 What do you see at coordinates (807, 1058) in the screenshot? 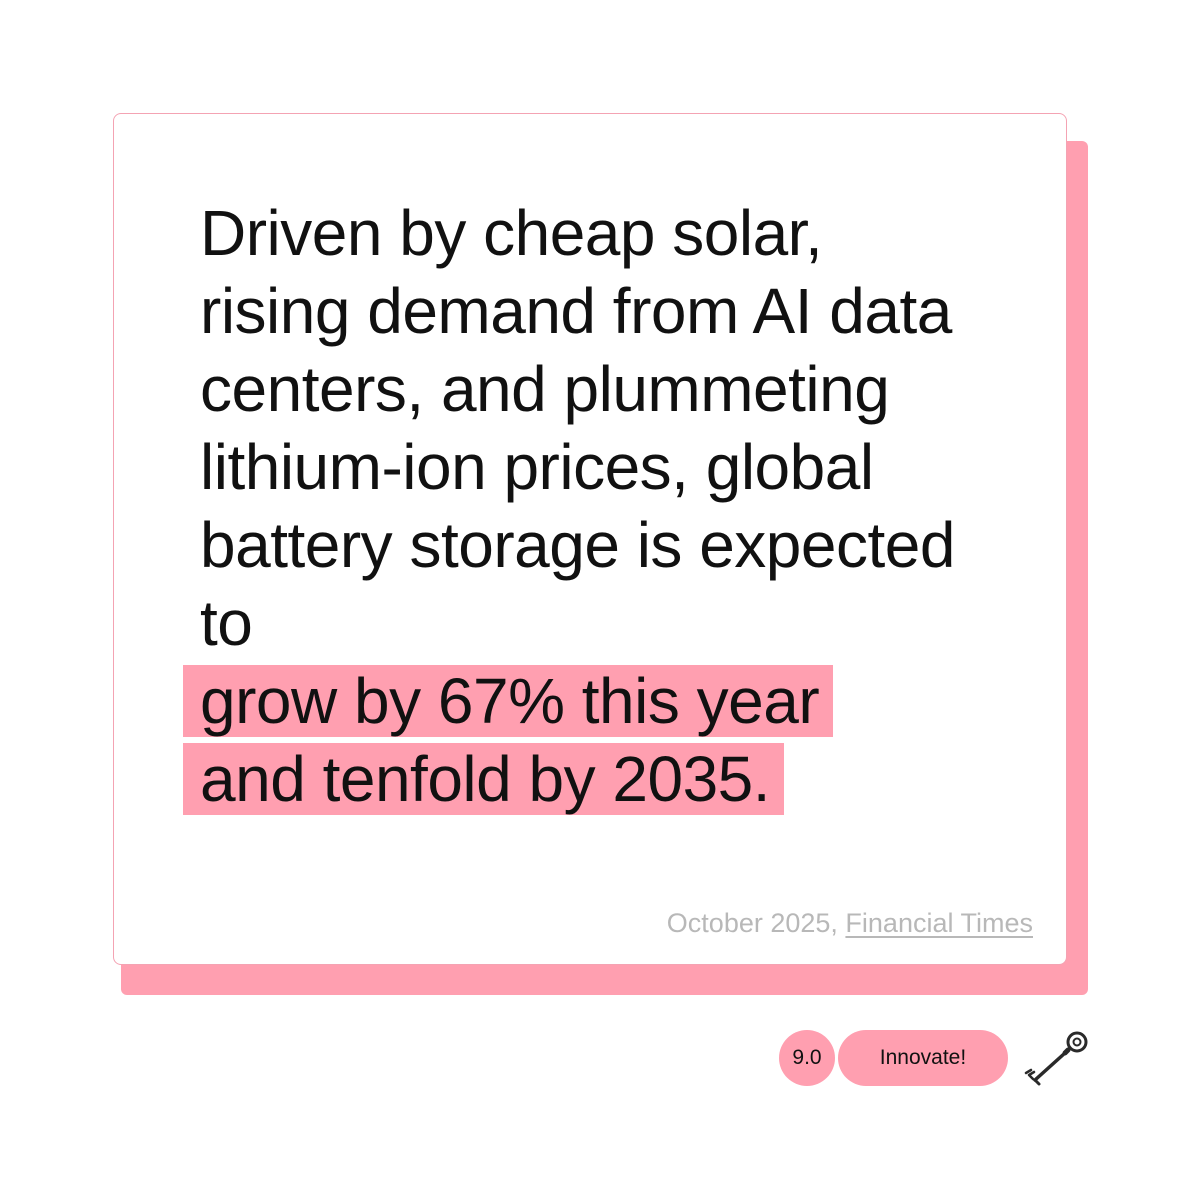
I see `score-badge: 9.0` at bounding box center [807, 1058].